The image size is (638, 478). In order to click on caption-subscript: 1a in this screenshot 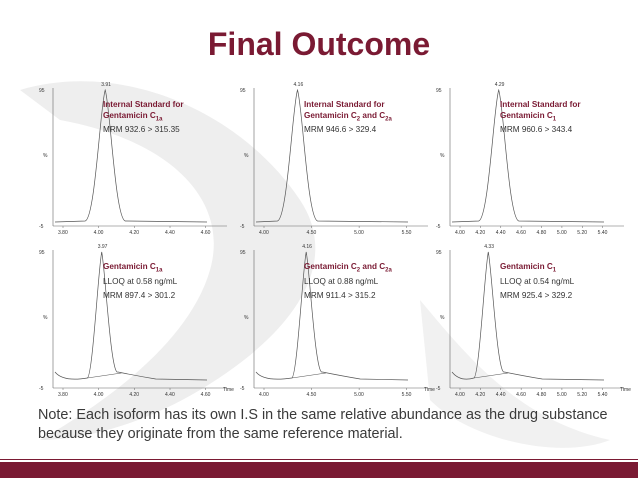, I will do `click(159, 119)`.